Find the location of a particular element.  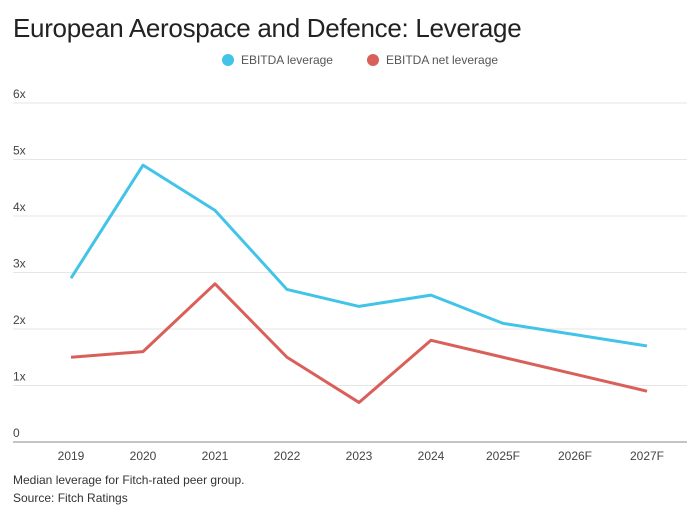

x-tick-label: 2027F is located at coordinates (647, 456).